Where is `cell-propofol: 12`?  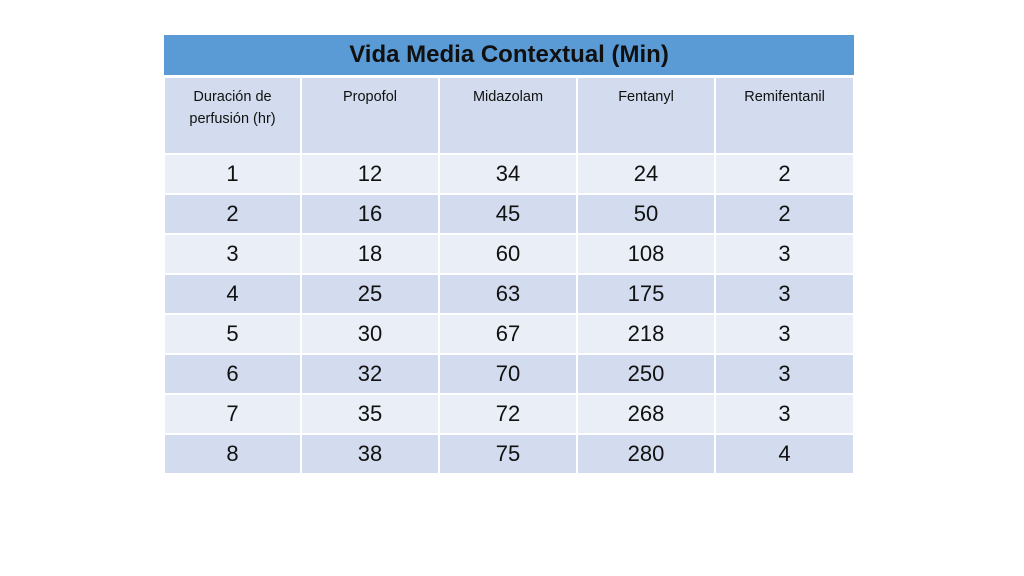 cell-propofol: 12 is located at coordinates (370, 174).